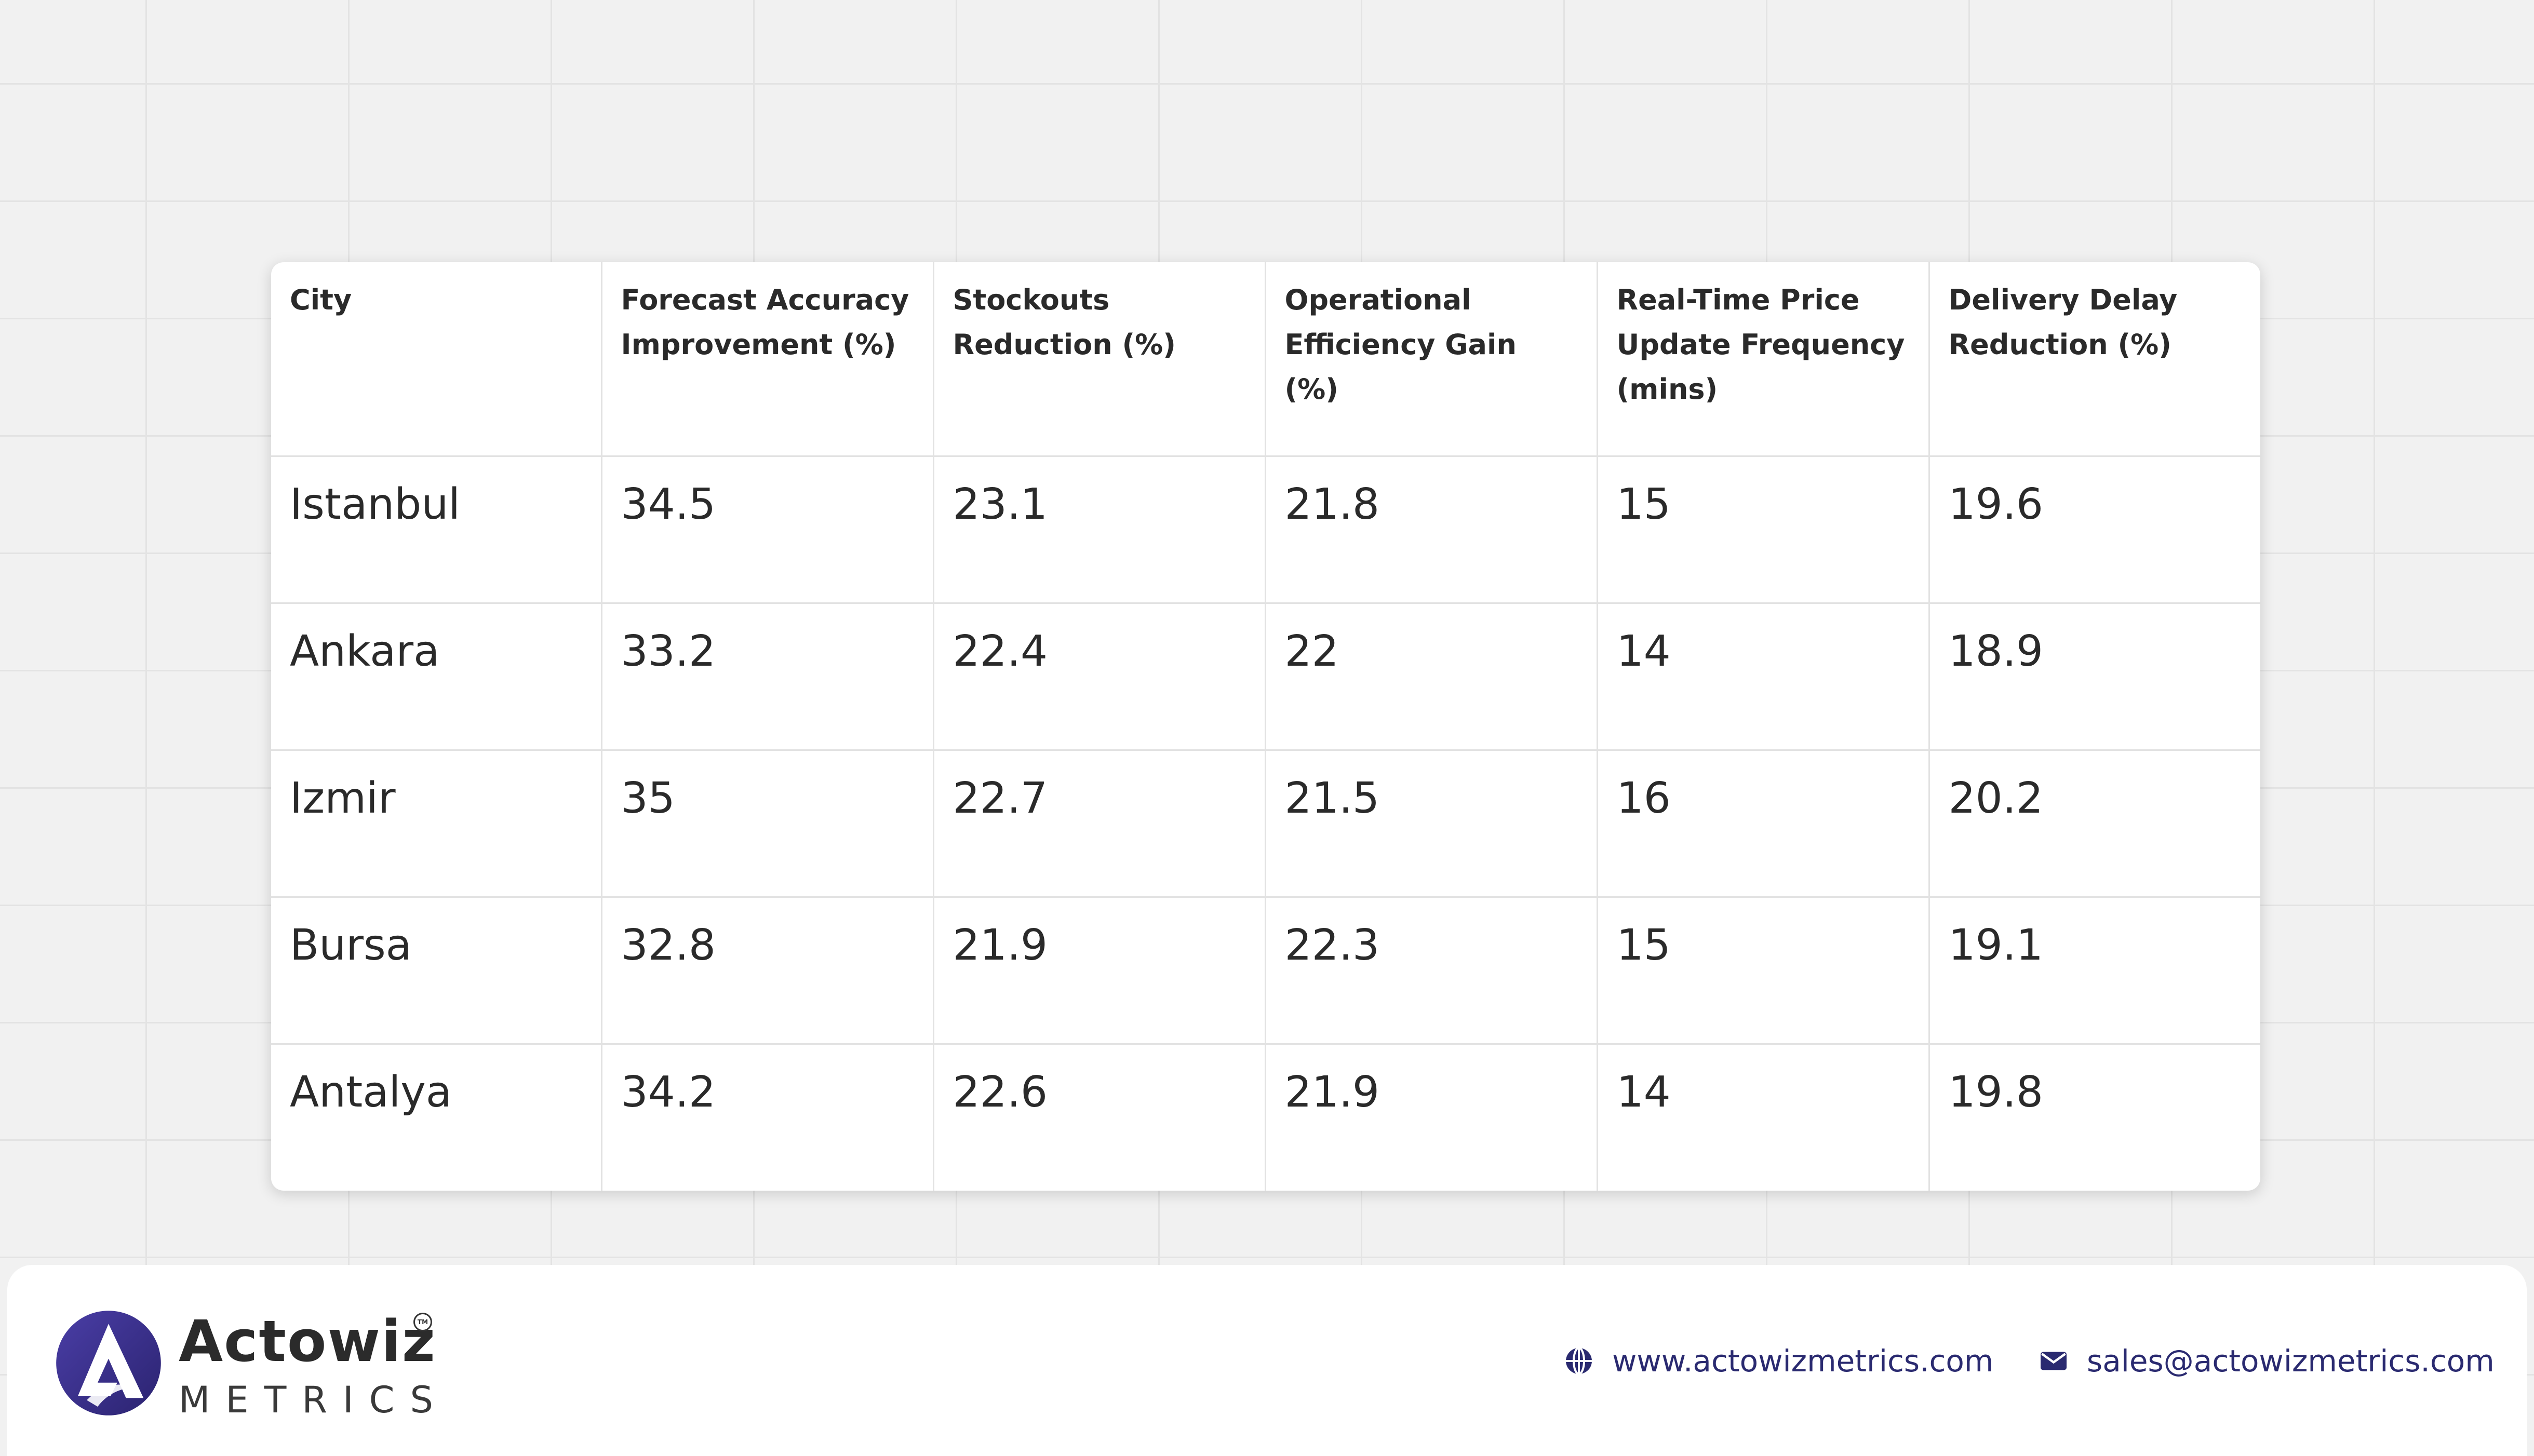 The width and height of the screenshot is (2534, 1456). I want to click on email-link: sales@actowizmetrics.com, so click(2291, 1361).